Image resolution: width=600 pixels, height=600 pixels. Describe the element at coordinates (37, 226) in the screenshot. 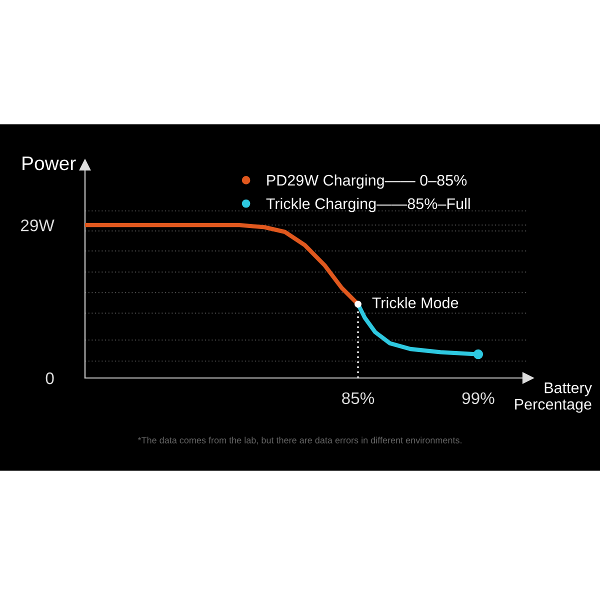

I see `y-tick-label: 29W` at that location.